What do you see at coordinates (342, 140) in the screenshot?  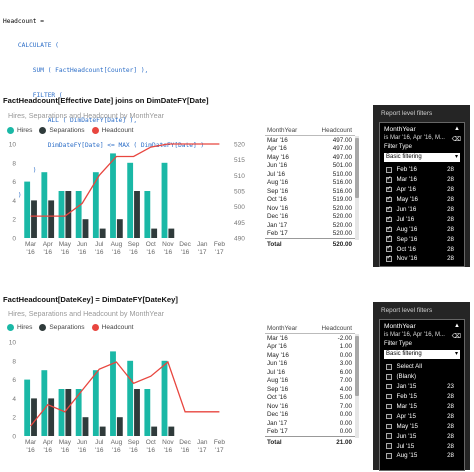 I see `headcount-cell: 497.00` at bounding box center [342, 140].